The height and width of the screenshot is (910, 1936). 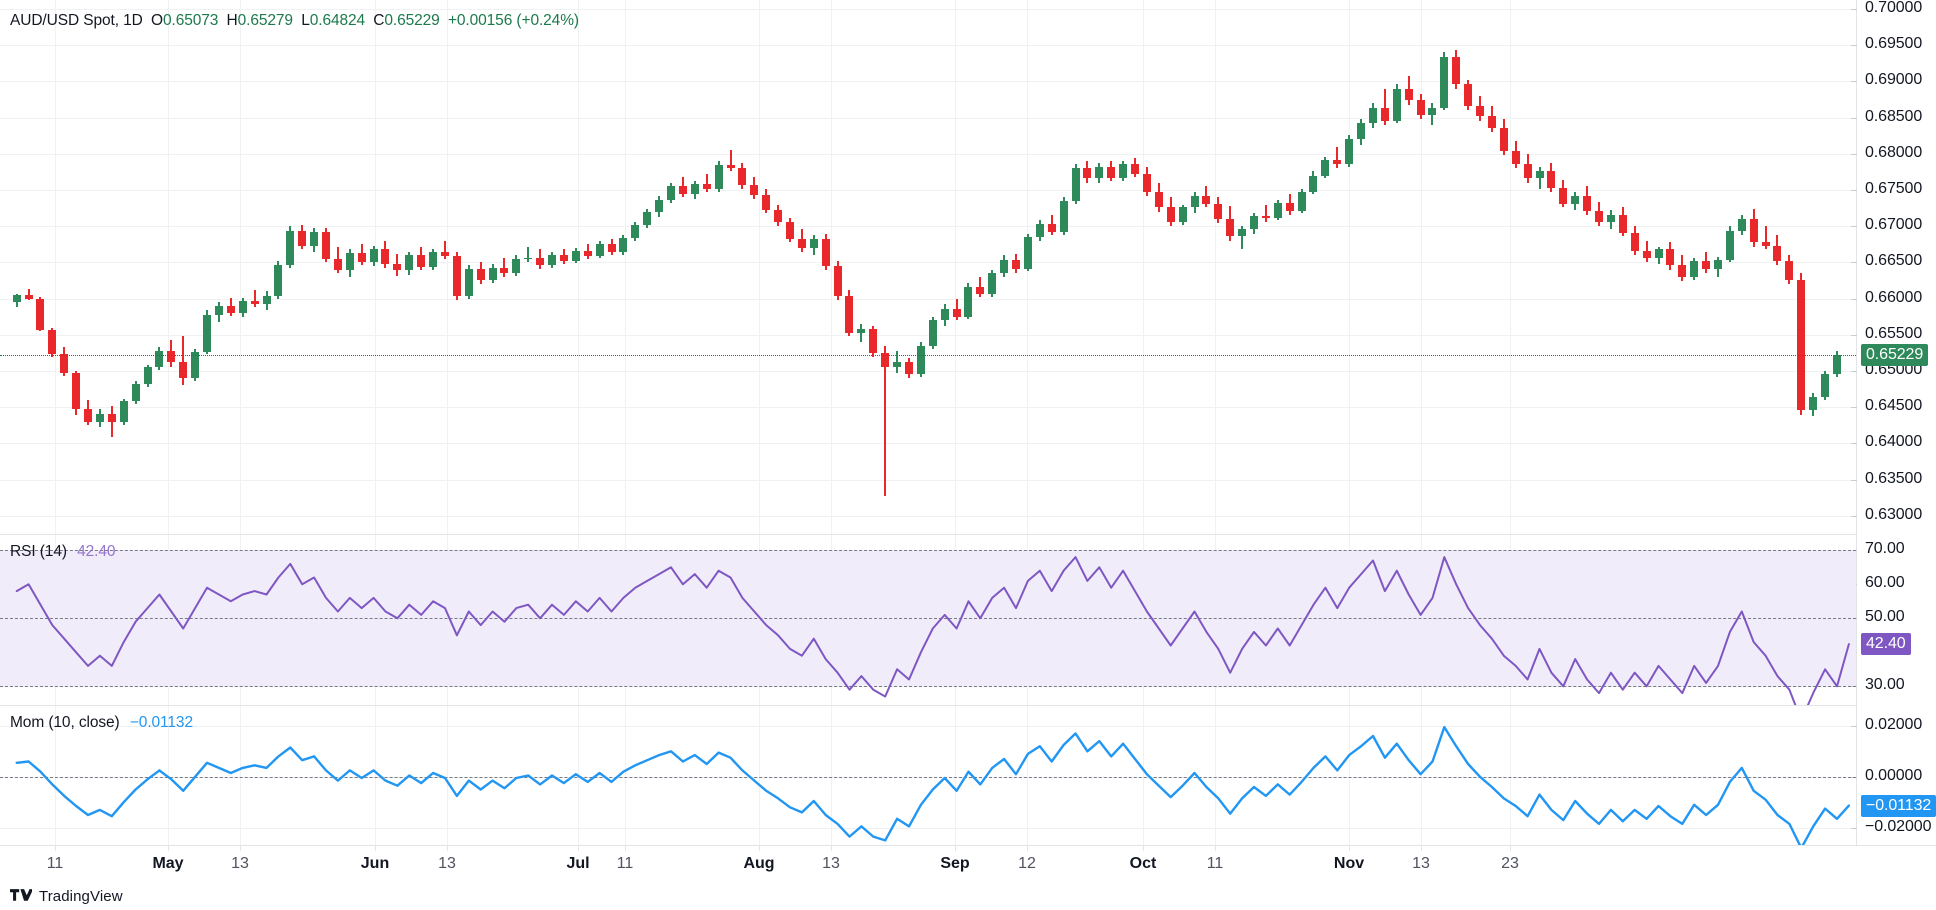 I want to click on momentum-pane: Mom (10, close) −0.01132, so click(x=928, y=775).